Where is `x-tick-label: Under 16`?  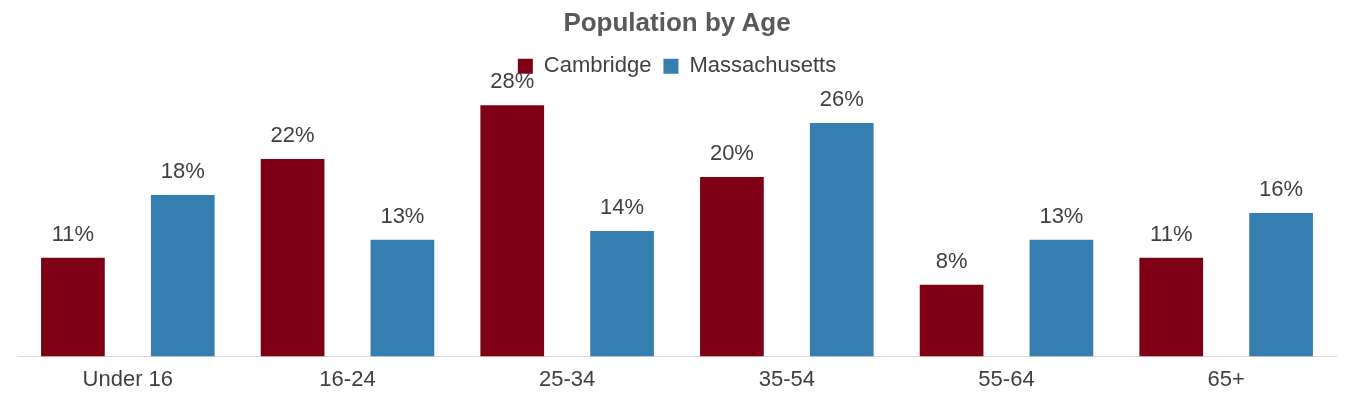
x-tick-label: Under 16 is located at coordinates (128, 378).